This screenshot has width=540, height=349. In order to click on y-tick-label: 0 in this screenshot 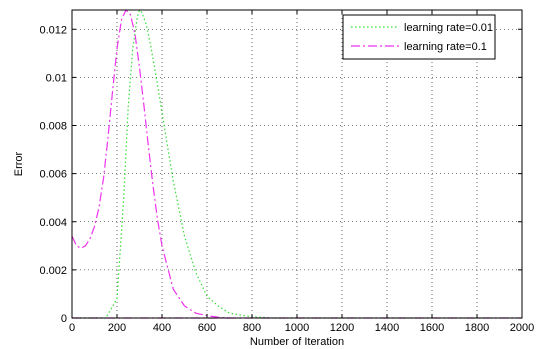, I will do `click(64, 319)`.